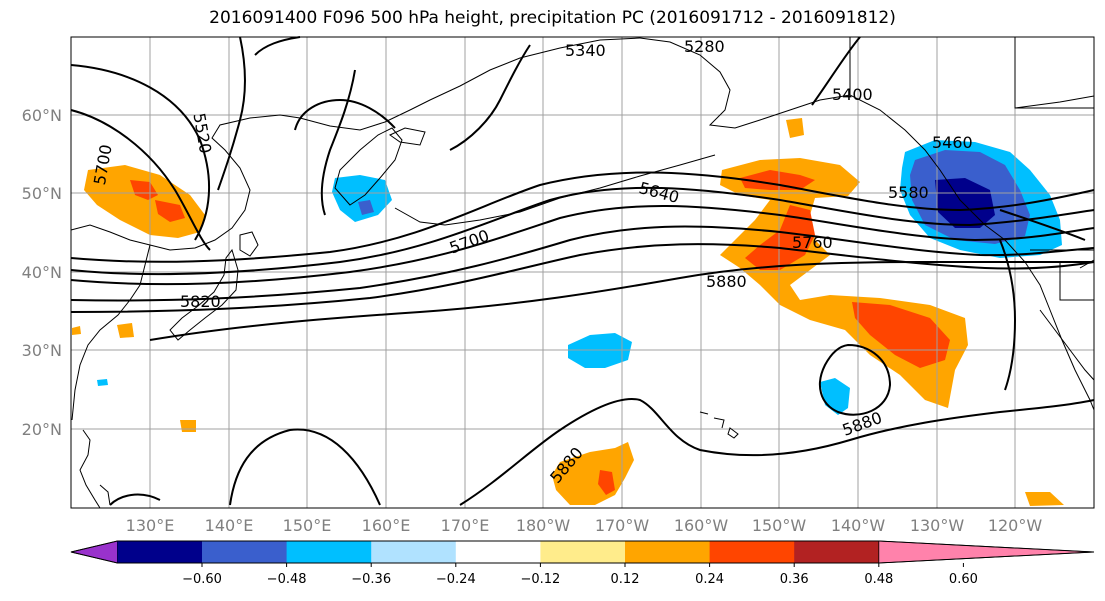 The width and height of the screenshot is (1105, 601). Describe the element at coordinates (307, 525) in the screenshot. I see `lon-label: 150°E` at that location.